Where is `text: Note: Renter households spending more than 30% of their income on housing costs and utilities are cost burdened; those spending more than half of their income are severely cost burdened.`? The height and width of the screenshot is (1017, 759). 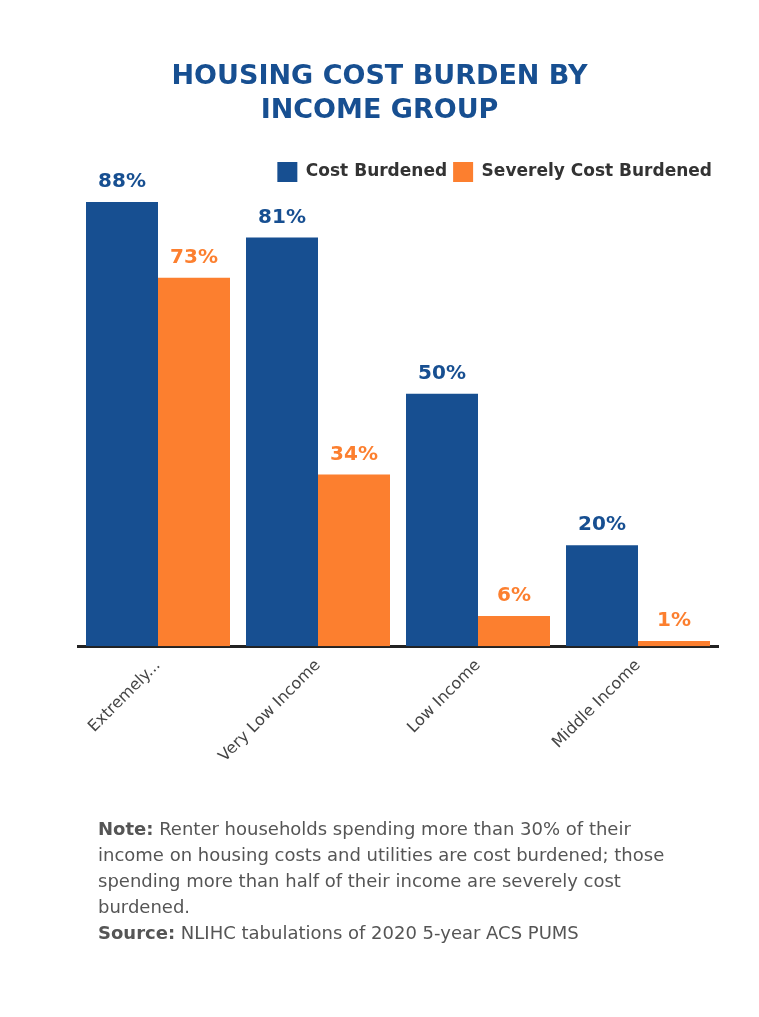
text: Note: Renter households spending more than 30% of their income on housing costs and utilities are cost burdened; those spending more than half of their income are severely cost burdened. is located at coordinates (381, 867).